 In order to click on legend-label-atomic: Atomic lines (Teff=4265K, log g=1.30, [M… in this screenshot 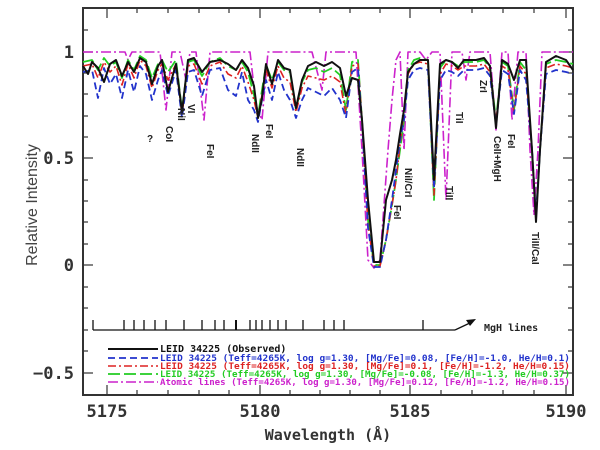, I will do `click(365, 382)`.